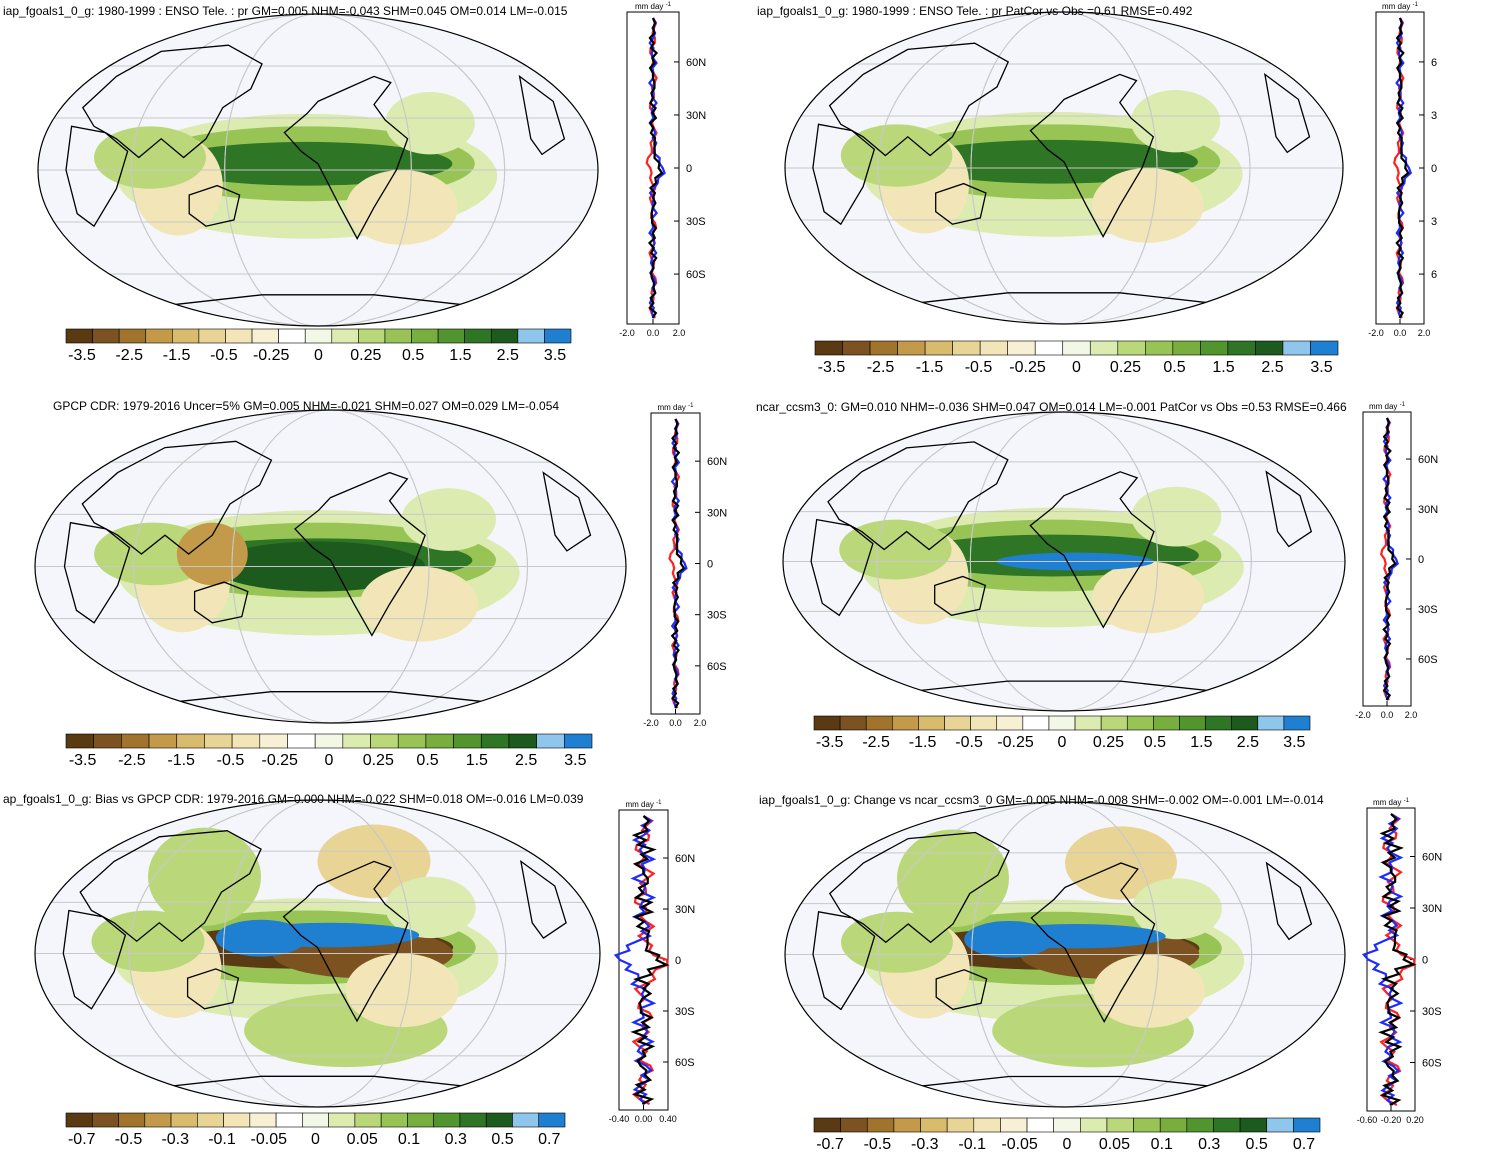 Image resolution: width=1496 pixels, height=1155 pixels. Describe the element at coordinates (1399, 961) in the screenshot. I see `zonal-mean-plot-5: mm day -1 60N 30N 0 30S 60S -0.60 -0.20 0.20` at that location.